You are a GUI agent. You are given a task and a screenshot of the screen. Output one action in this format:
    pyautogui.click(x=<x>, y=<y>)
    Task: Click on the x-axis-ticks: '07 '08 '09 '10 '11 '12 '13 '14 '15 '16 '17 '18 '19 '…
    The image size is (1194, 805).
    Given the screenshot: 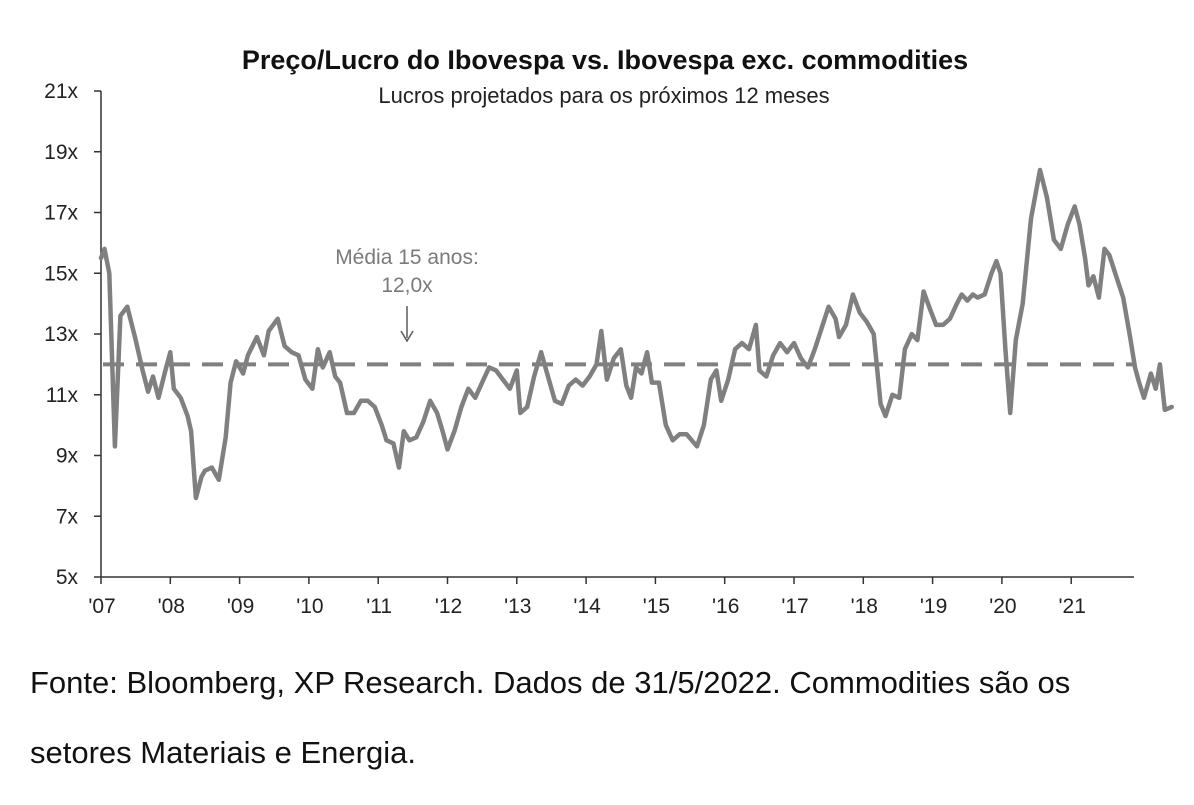 What is the action you would take?
    pyautogui.click(x=587, y=597)
    